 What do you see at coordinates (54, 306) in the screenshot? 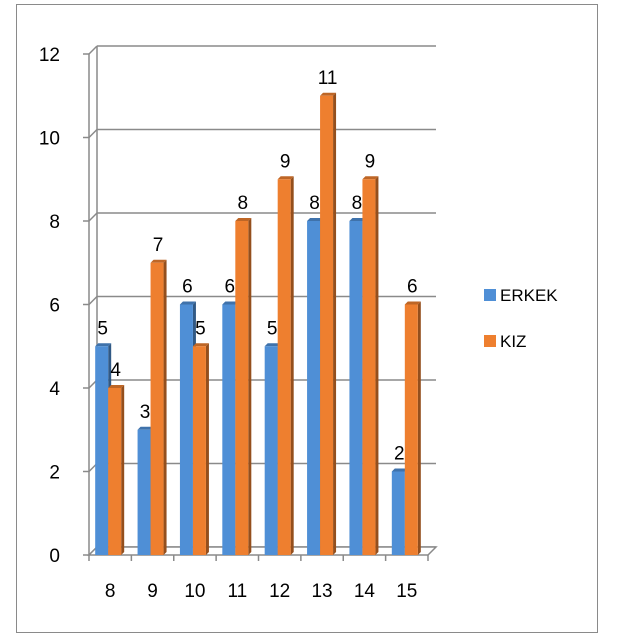
I see `y-tick-label: 6` at bounding box center [54, 306].